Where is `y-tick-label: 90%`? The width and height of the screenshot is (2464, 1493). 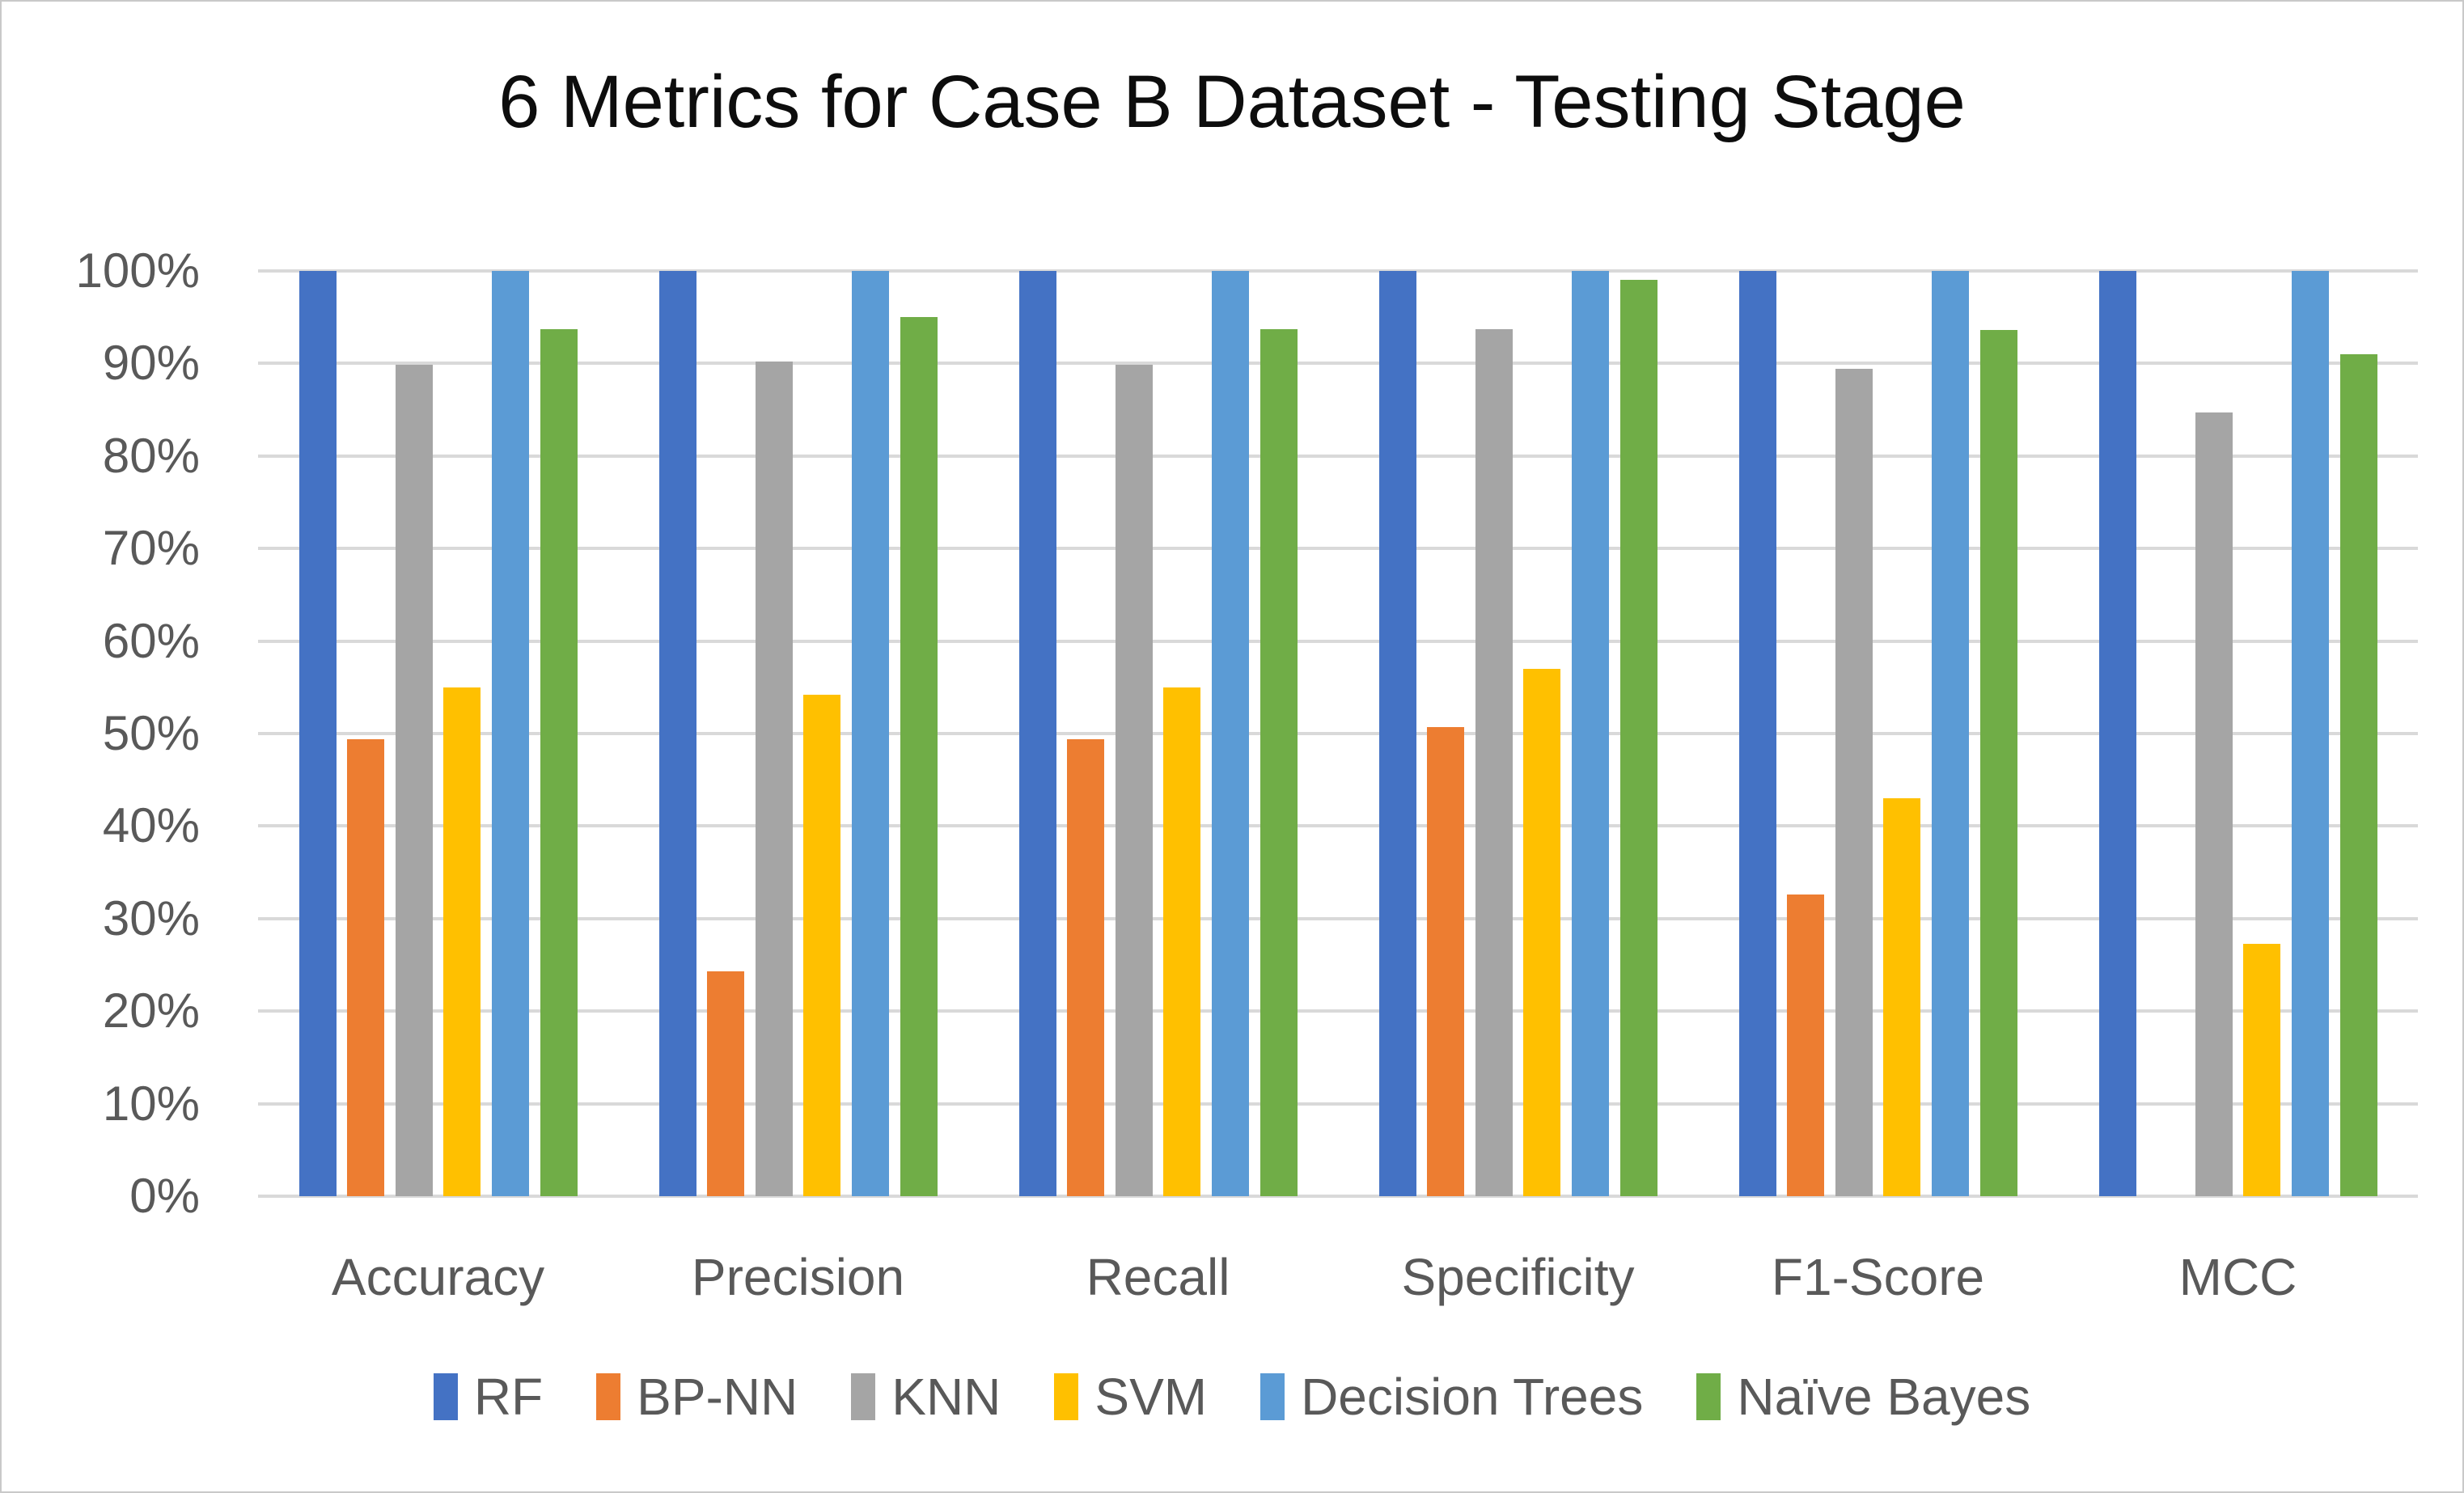
y-tick-label: 90% is located at coordinates (151, 364).